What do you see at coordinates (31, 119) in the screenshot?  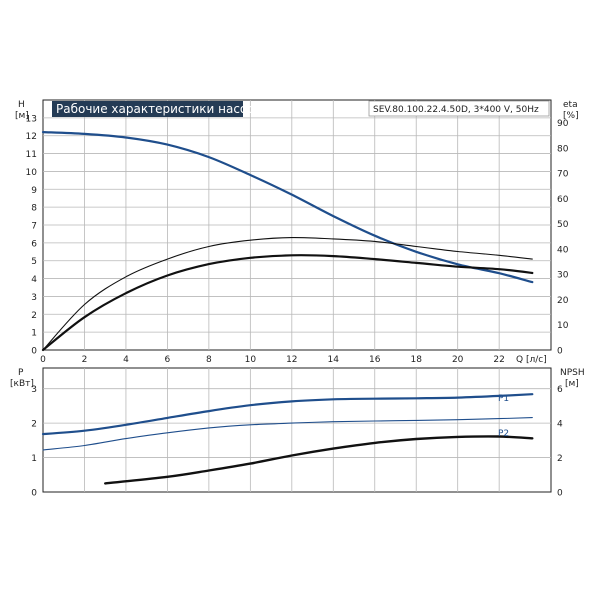 I see `h-tick-label-13: 13` at bounding box center [31, 119].